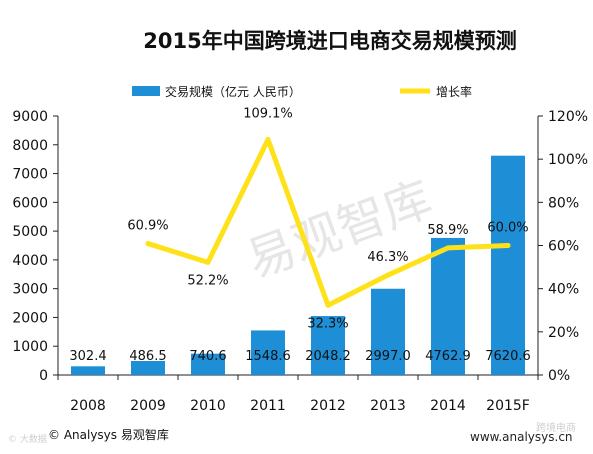 Image resolution: width=593 pixels, height=454 pixels. Describe the element at coordinates (556, 428) in the screenshot. I see `credit-right: 跨境电商` at that location.